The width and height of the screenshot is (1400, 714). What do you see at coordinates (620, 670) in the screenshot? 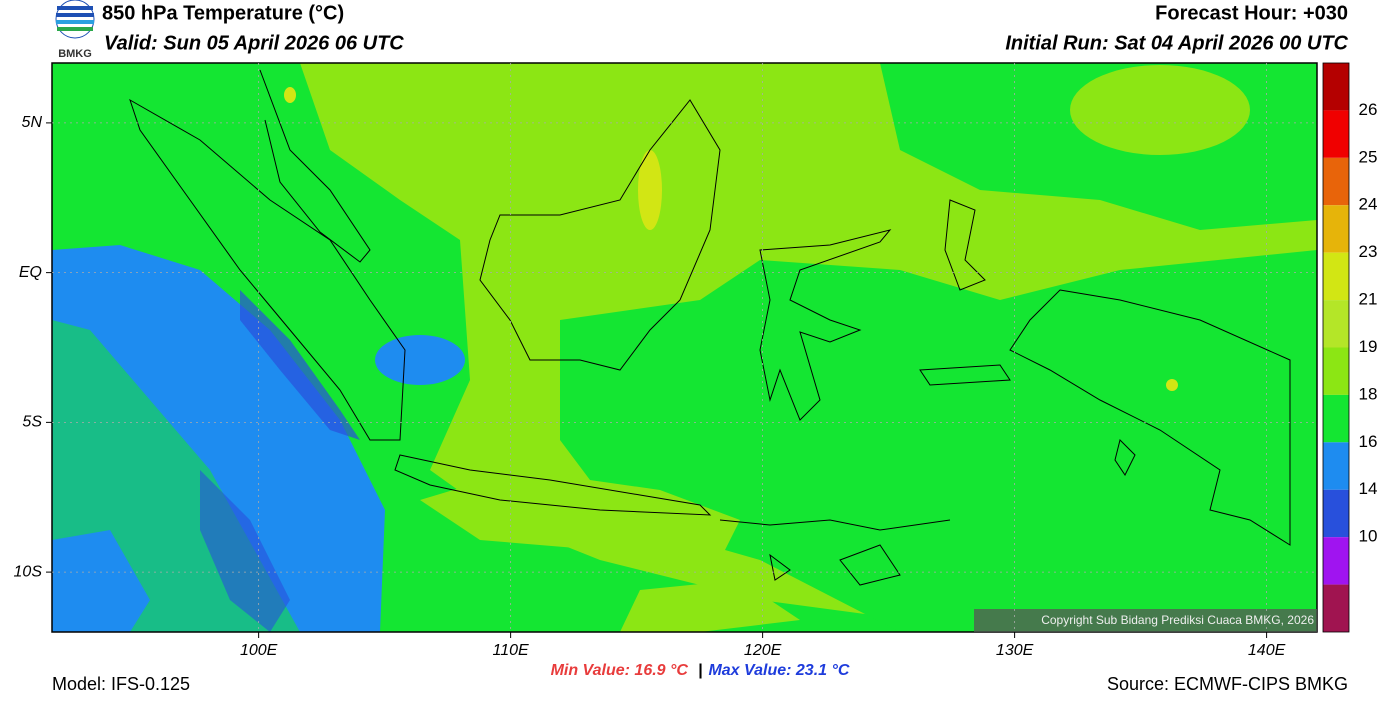
I see `min-value: Min Value: 16.9 °C` at bounding box center [620, 670].